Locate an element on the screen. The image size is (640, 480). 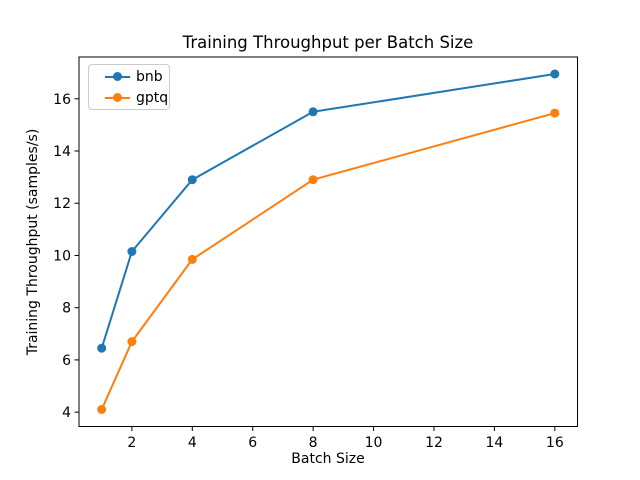
y-tick-label: 14 is located at coordinates (62, 152).